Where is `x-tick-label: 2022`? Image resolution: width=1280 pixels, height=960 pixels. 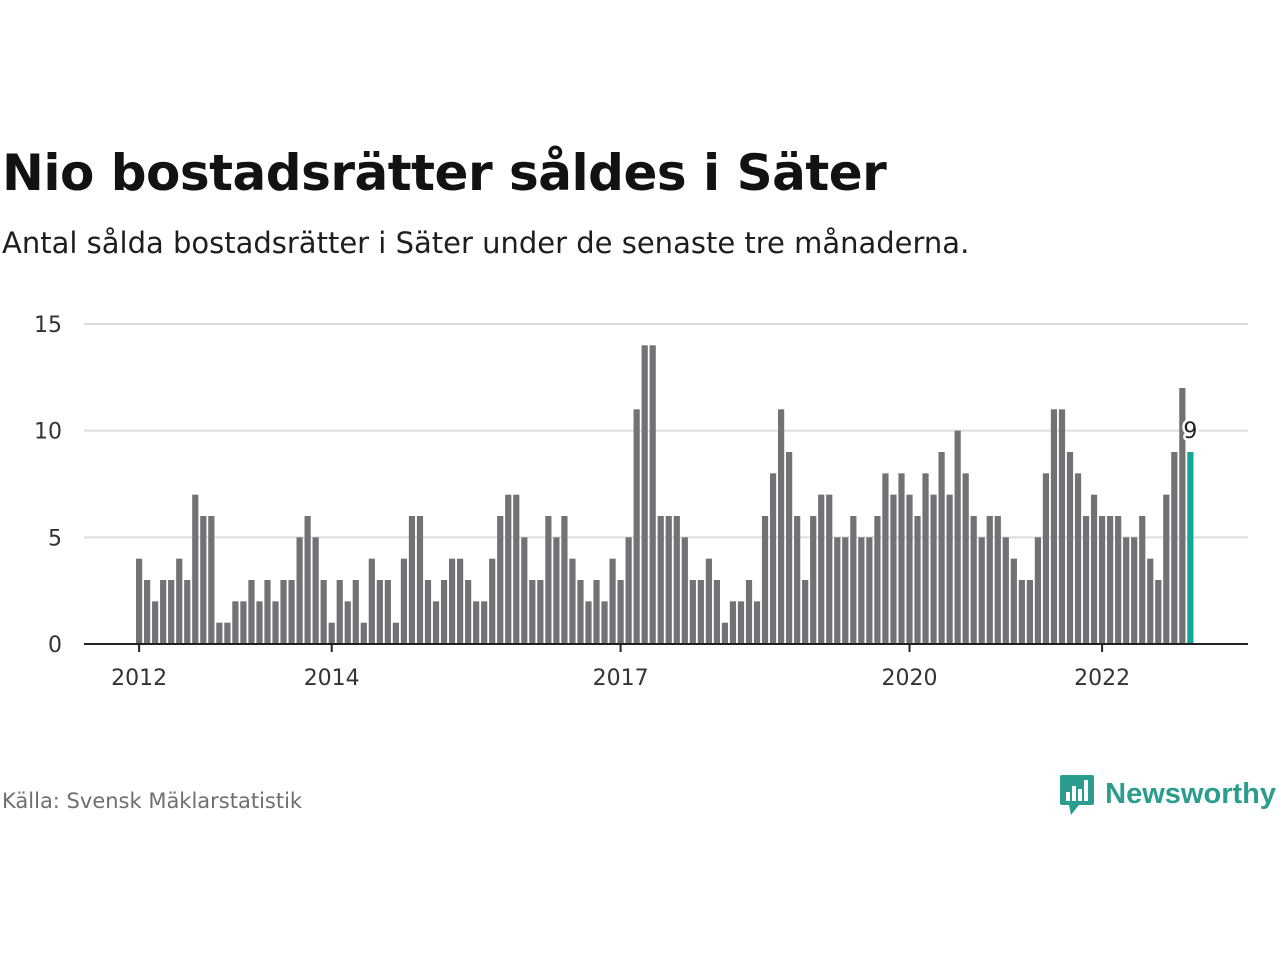
x-tick-label: 2022 is located at coordinates (1102, 678).